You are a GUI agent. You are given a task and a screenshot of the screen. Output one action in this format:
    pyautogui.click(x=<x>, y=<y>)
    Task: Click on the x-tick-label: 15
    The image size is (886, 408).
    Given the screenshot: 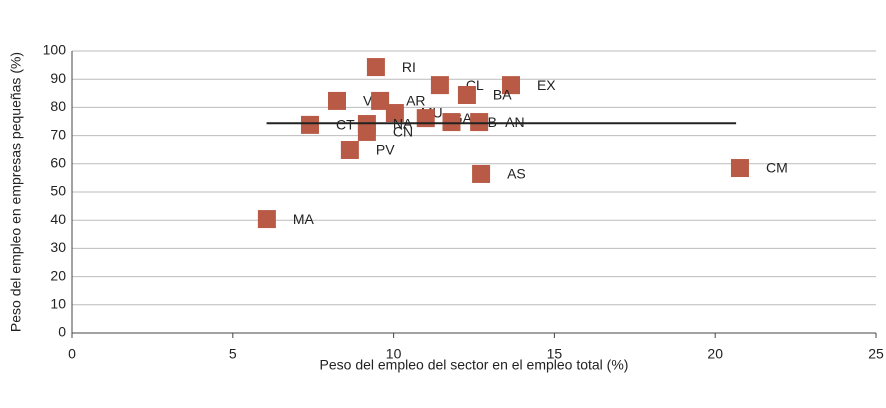 What is the action you would take?
    pyautogui.click(x=555, y=354)
    